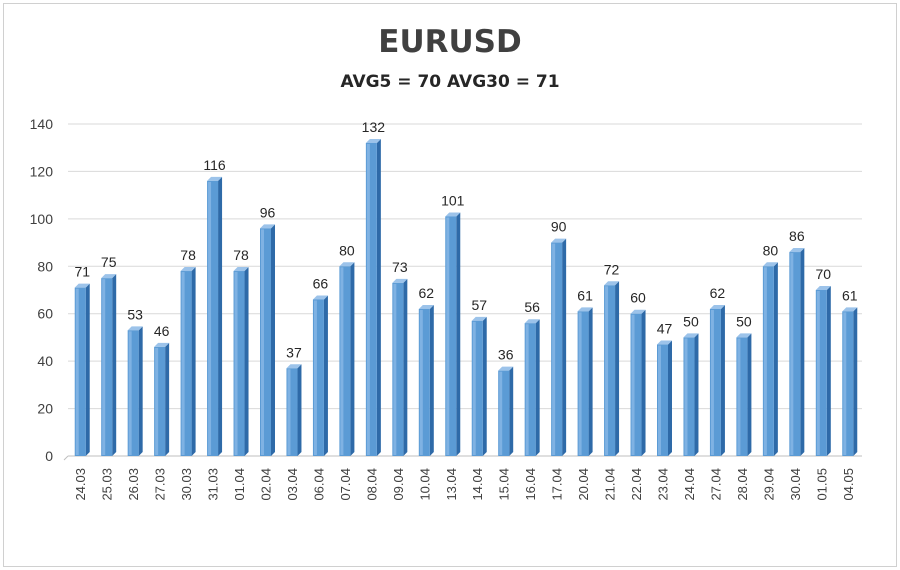  Describe the element at coordinates (266, 484) in the screenshot. I see `x-tick-label: 02.04` at that location.